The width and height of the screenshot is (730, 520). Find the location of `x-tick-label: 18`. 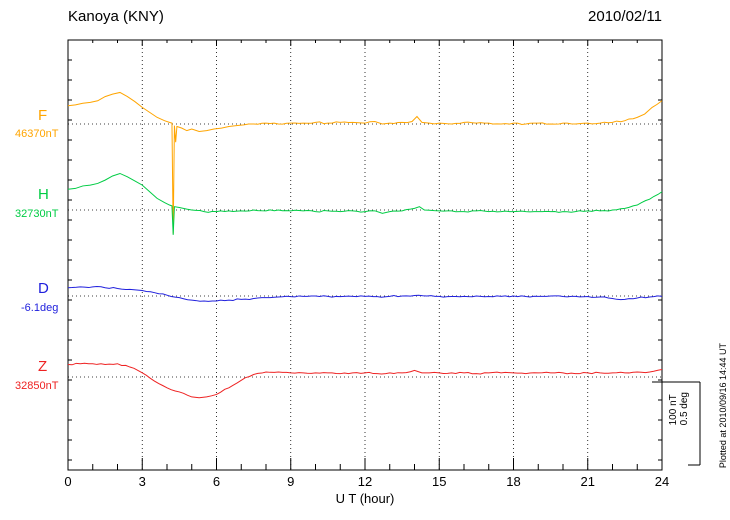

x-tick-label: 18 is located at coordinates (513, 481).